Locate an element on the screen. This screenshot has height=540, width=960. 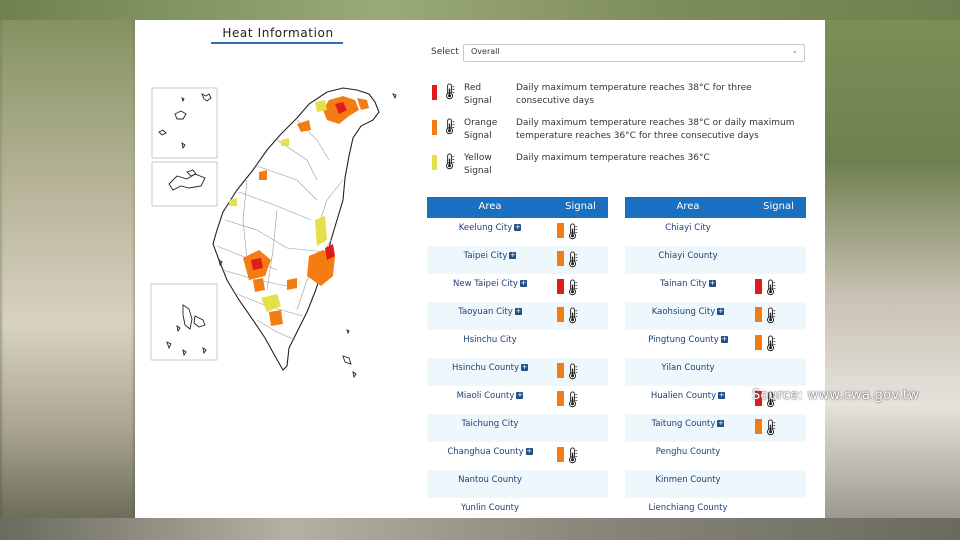
taiwan-outline is located at coordinates (296, 229).